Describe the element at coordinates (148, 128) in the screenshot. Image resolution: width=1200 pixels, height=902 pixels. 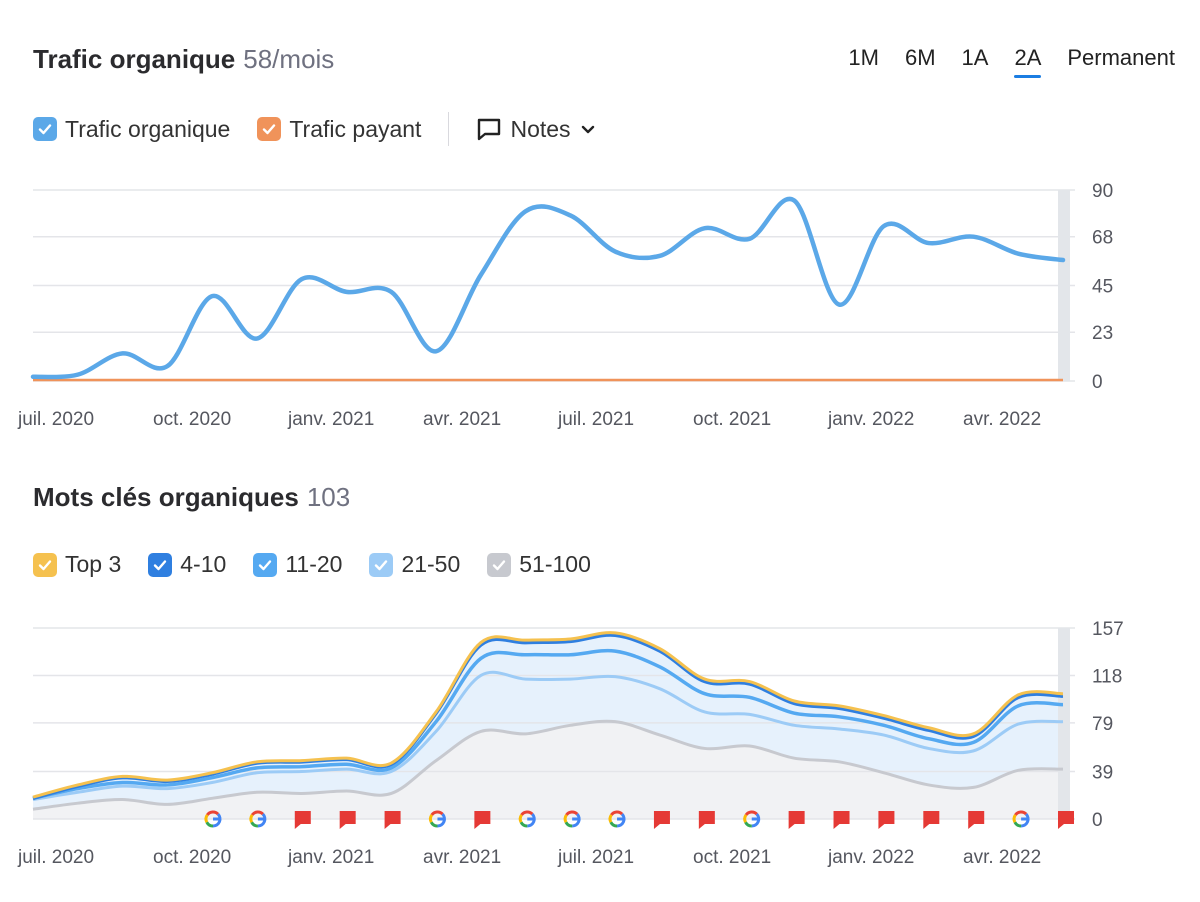
I see `legend-label: Trafic organique` at that location.